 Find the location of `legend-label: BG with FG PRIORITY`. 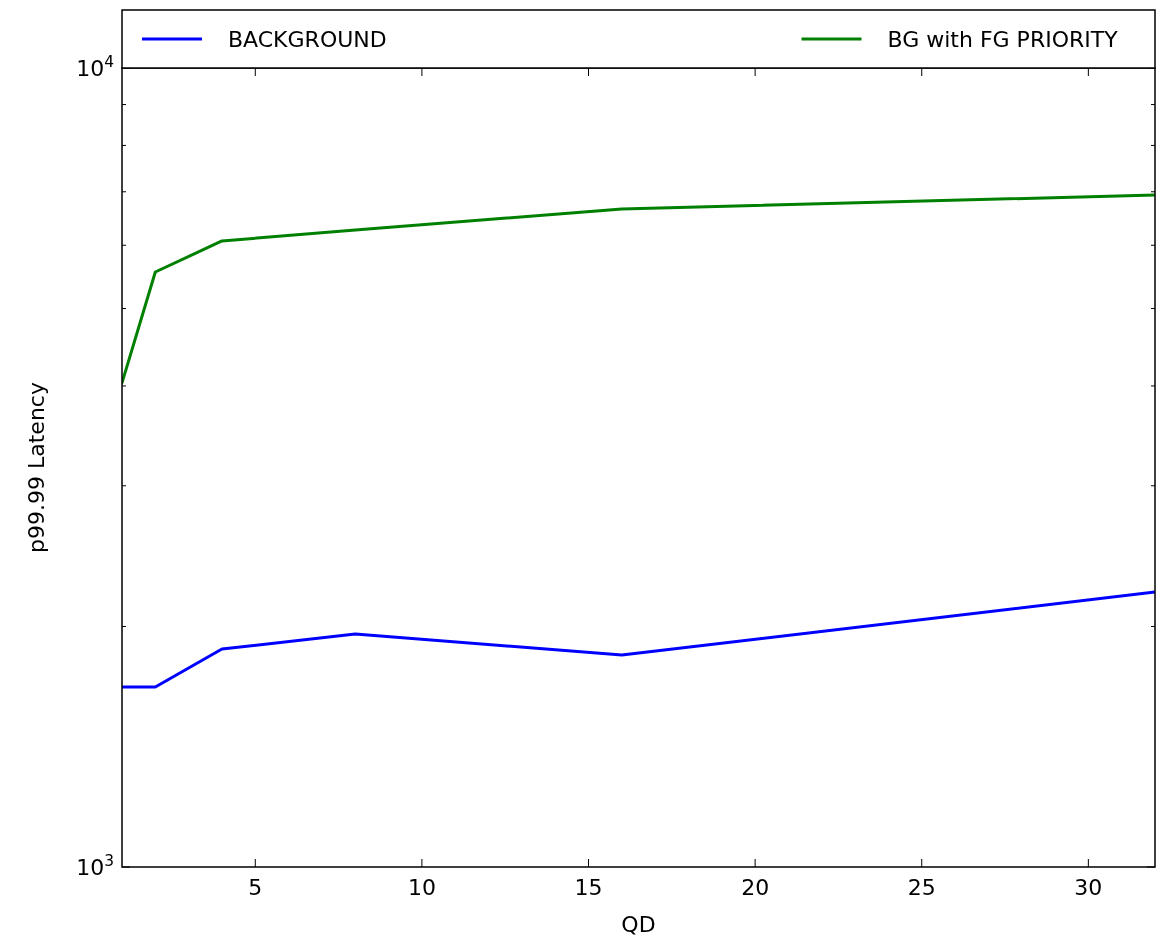

legend-label: BG with FG PRIORITY is located at coordinates (1003, 39).